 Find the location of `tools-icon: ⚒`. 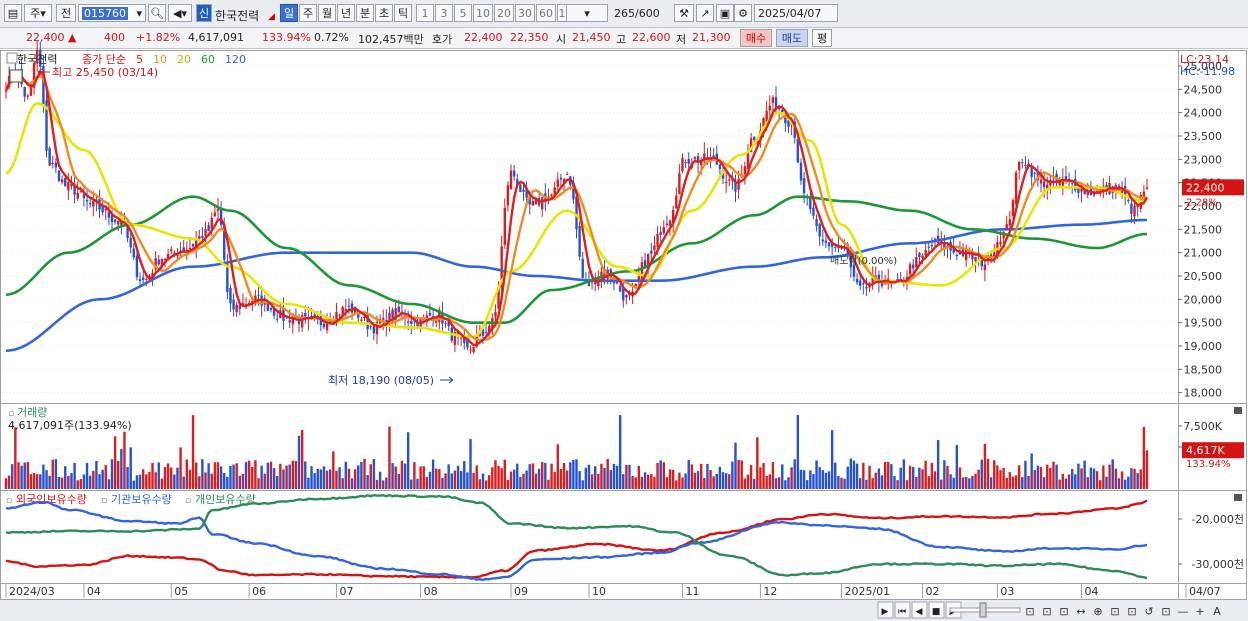

tools-icon: ⚒ is located at coordinates (684, 13).